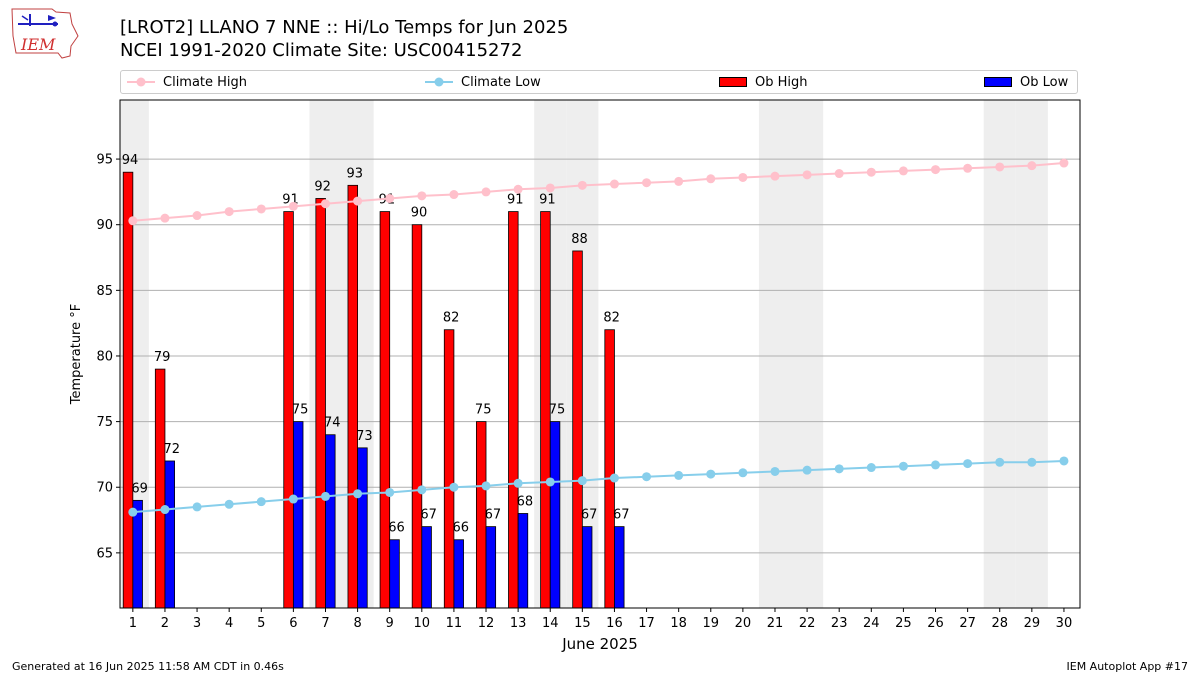 The width and height of the screenshot is (1200, 675). Describe the element at coordinates (598, 192) in the screenshot. I see `series-line-climate-high` at that location.